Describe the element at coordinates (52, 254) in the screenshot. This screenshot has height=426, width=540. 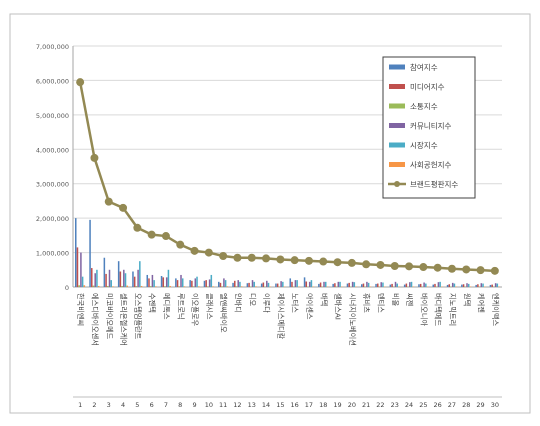
I see `y-tick-label: 1,000,000` at that location.